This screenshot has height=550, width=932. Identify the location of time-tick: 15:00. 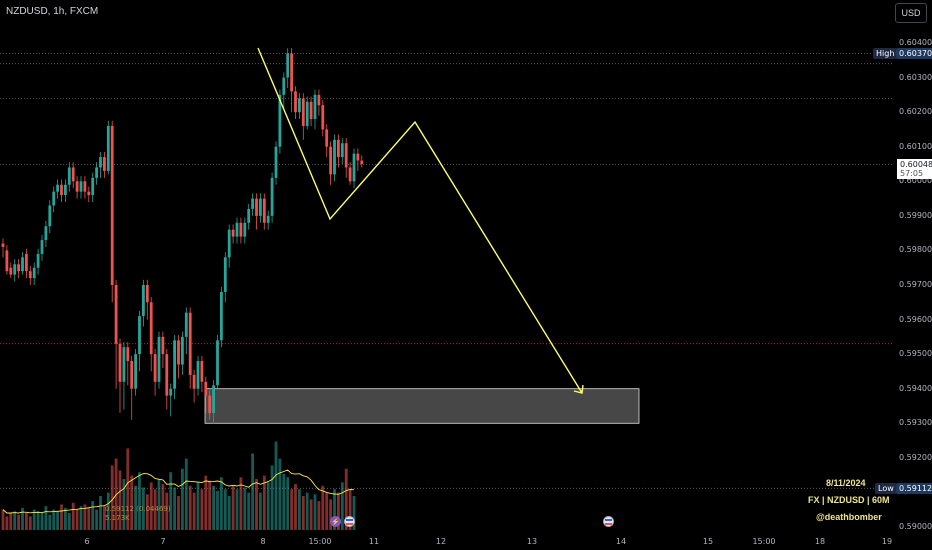
(764, 541).